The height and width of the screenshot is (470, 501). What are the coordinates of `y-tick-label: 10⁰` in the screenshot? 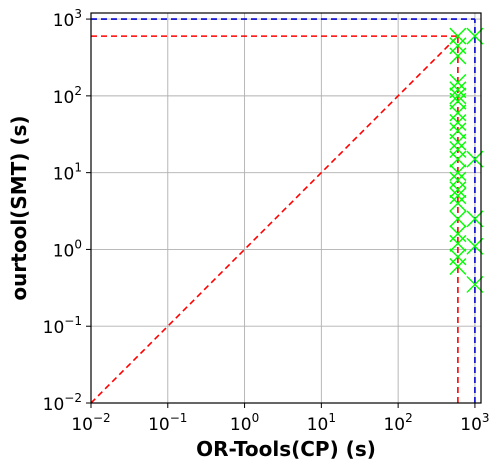 It's located at (67, 249).